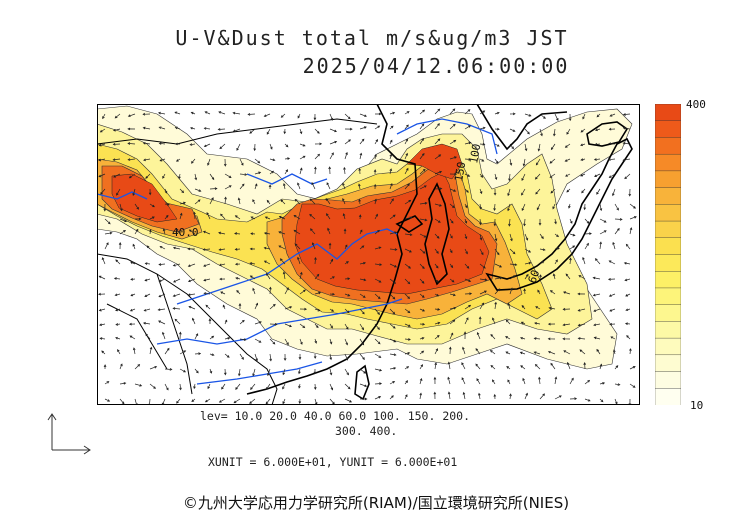  Describe the element at coordinates (668, 254) in the screenshot. I see `colorbar` at that location.